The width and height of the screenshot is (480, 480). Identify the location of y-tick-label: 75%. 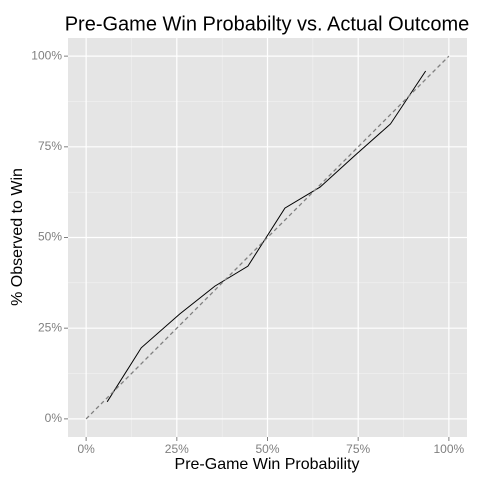
(50, 146).